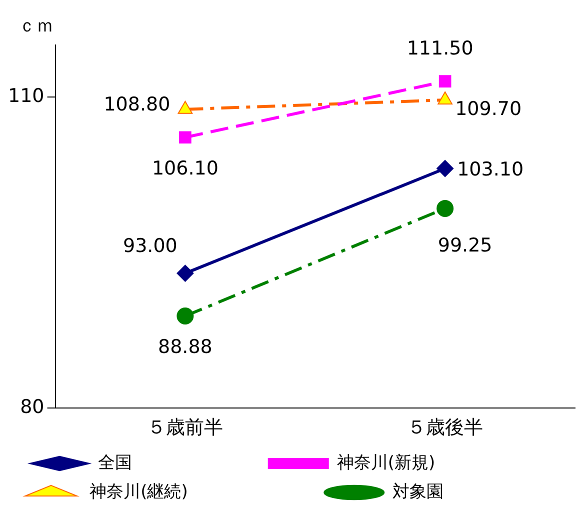  What do you see at coordinates (448, 462) in the screenshot?
I see `legend-label: 神奈川(新規)` at bounding box center [448, 462].